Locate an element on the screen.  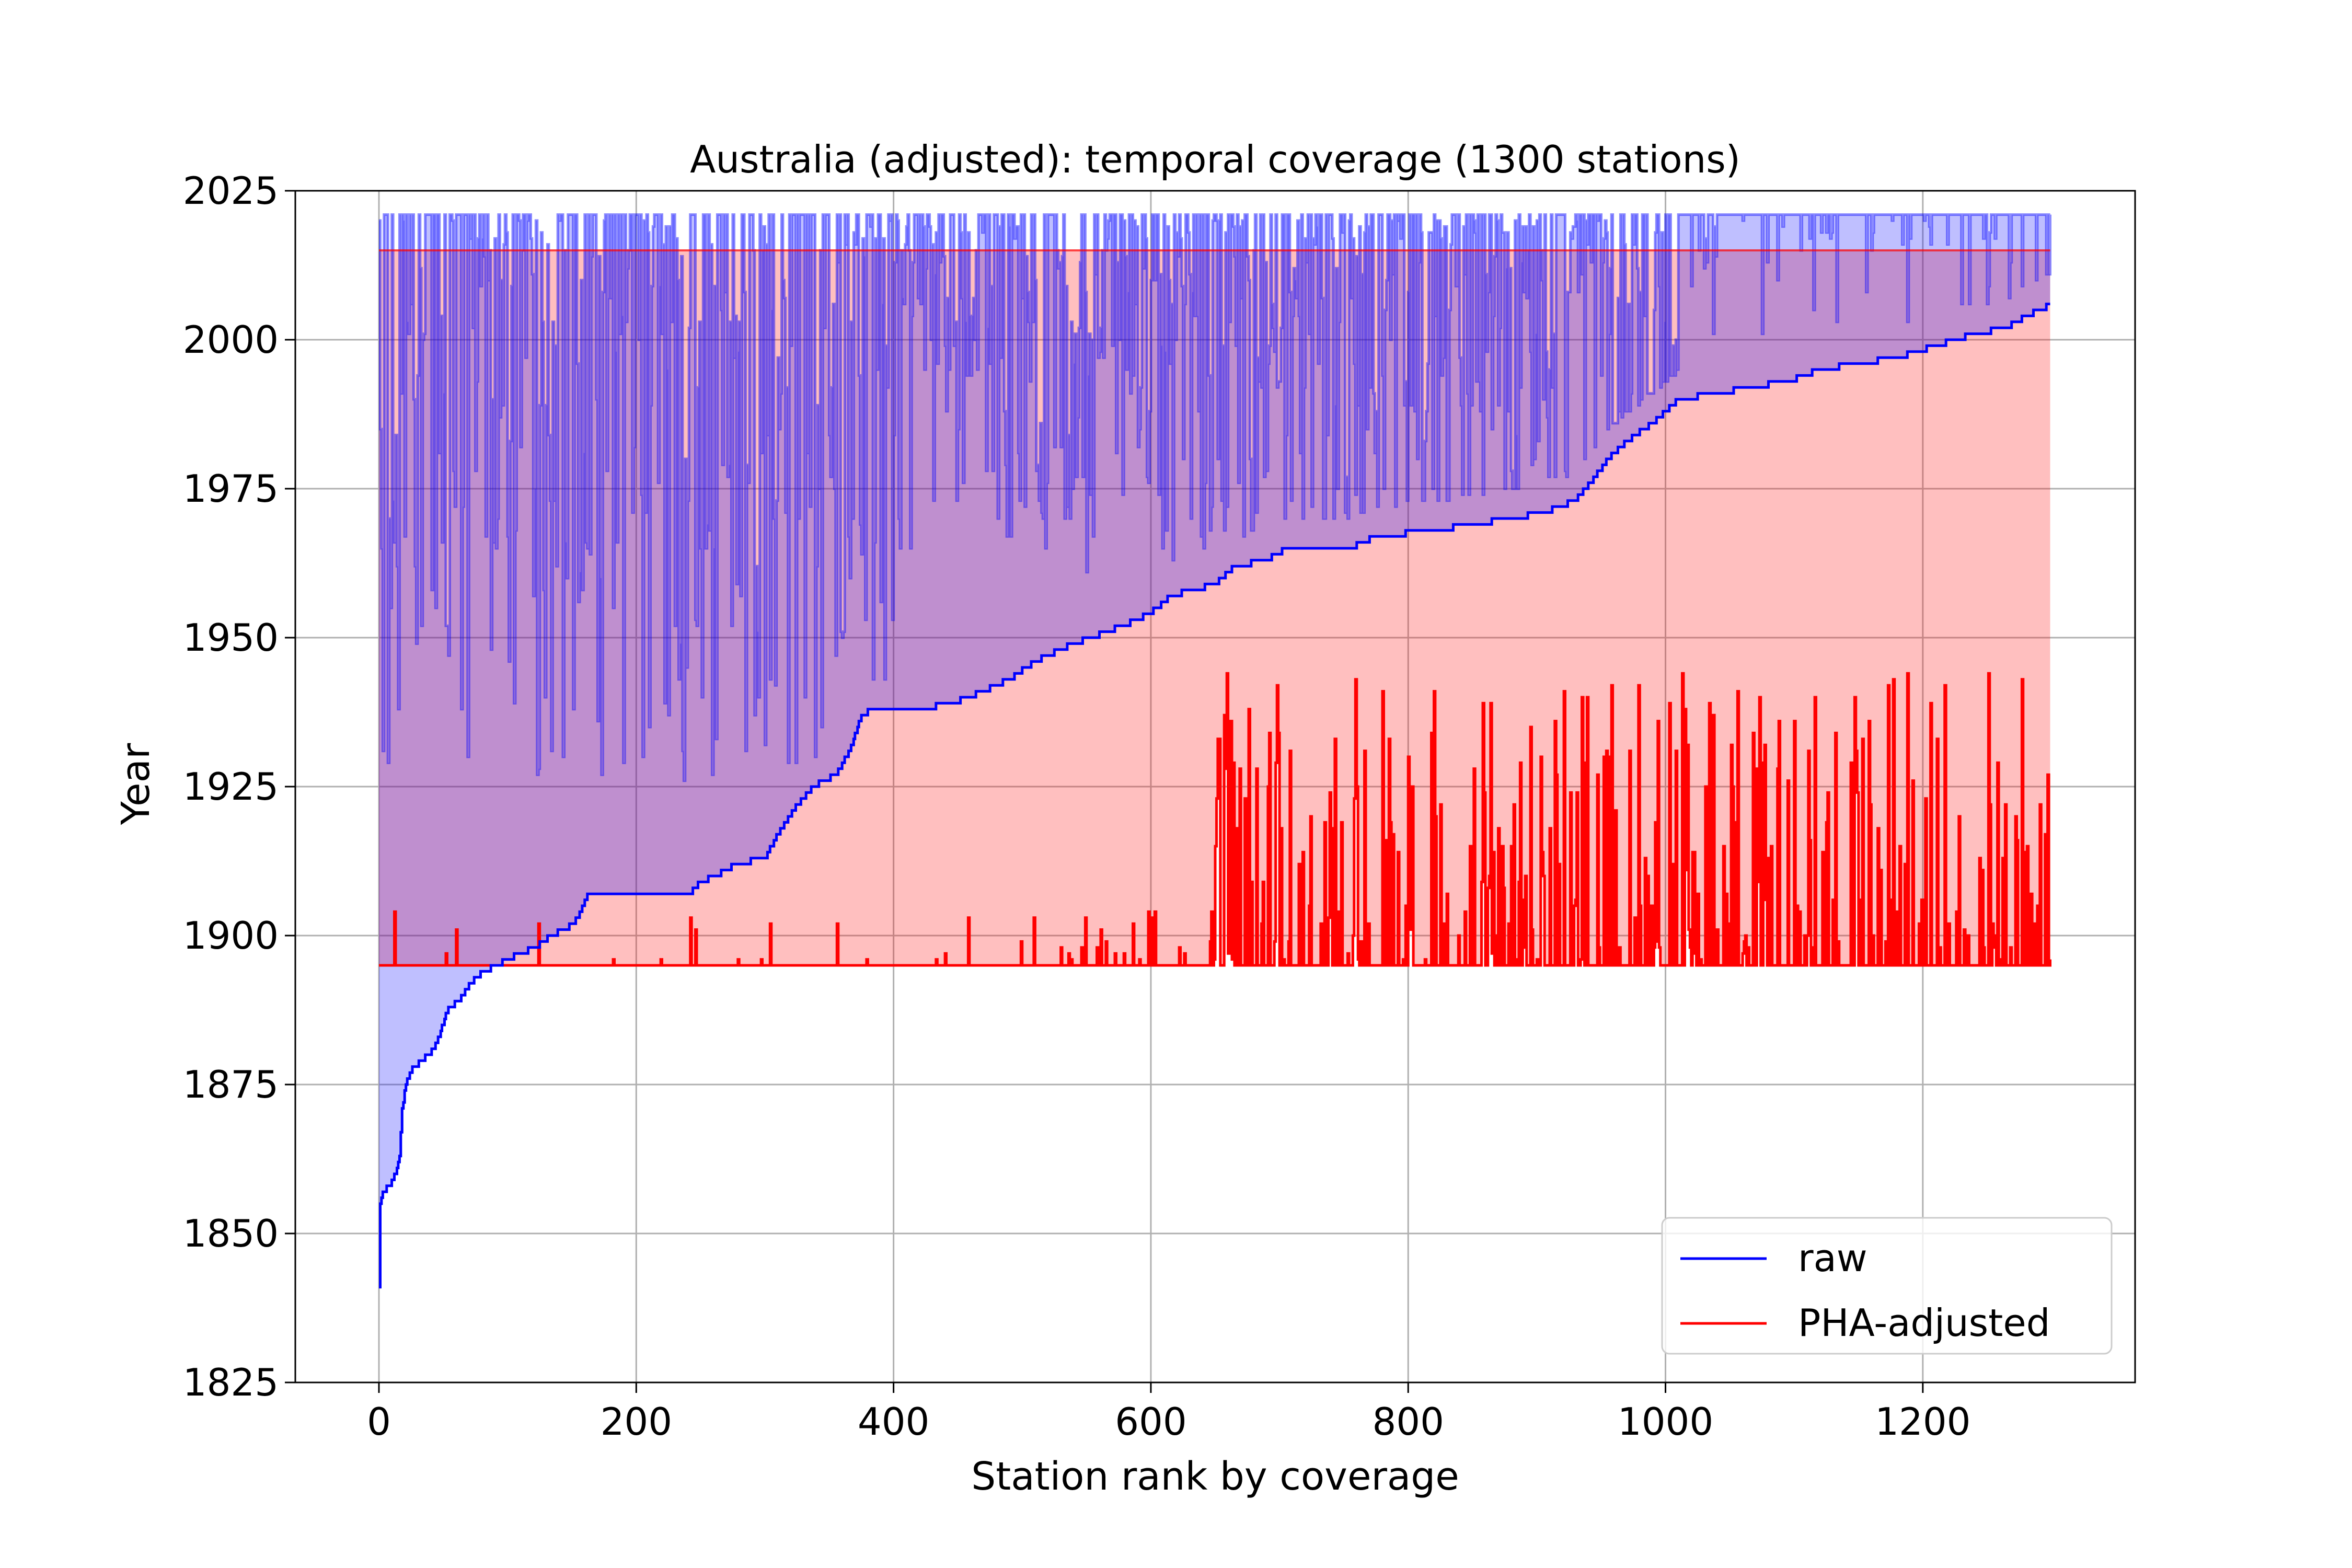
x-axis-ticks: 0 200 400 600 800 1000 1200 is located at coordinates (1168, 1413).